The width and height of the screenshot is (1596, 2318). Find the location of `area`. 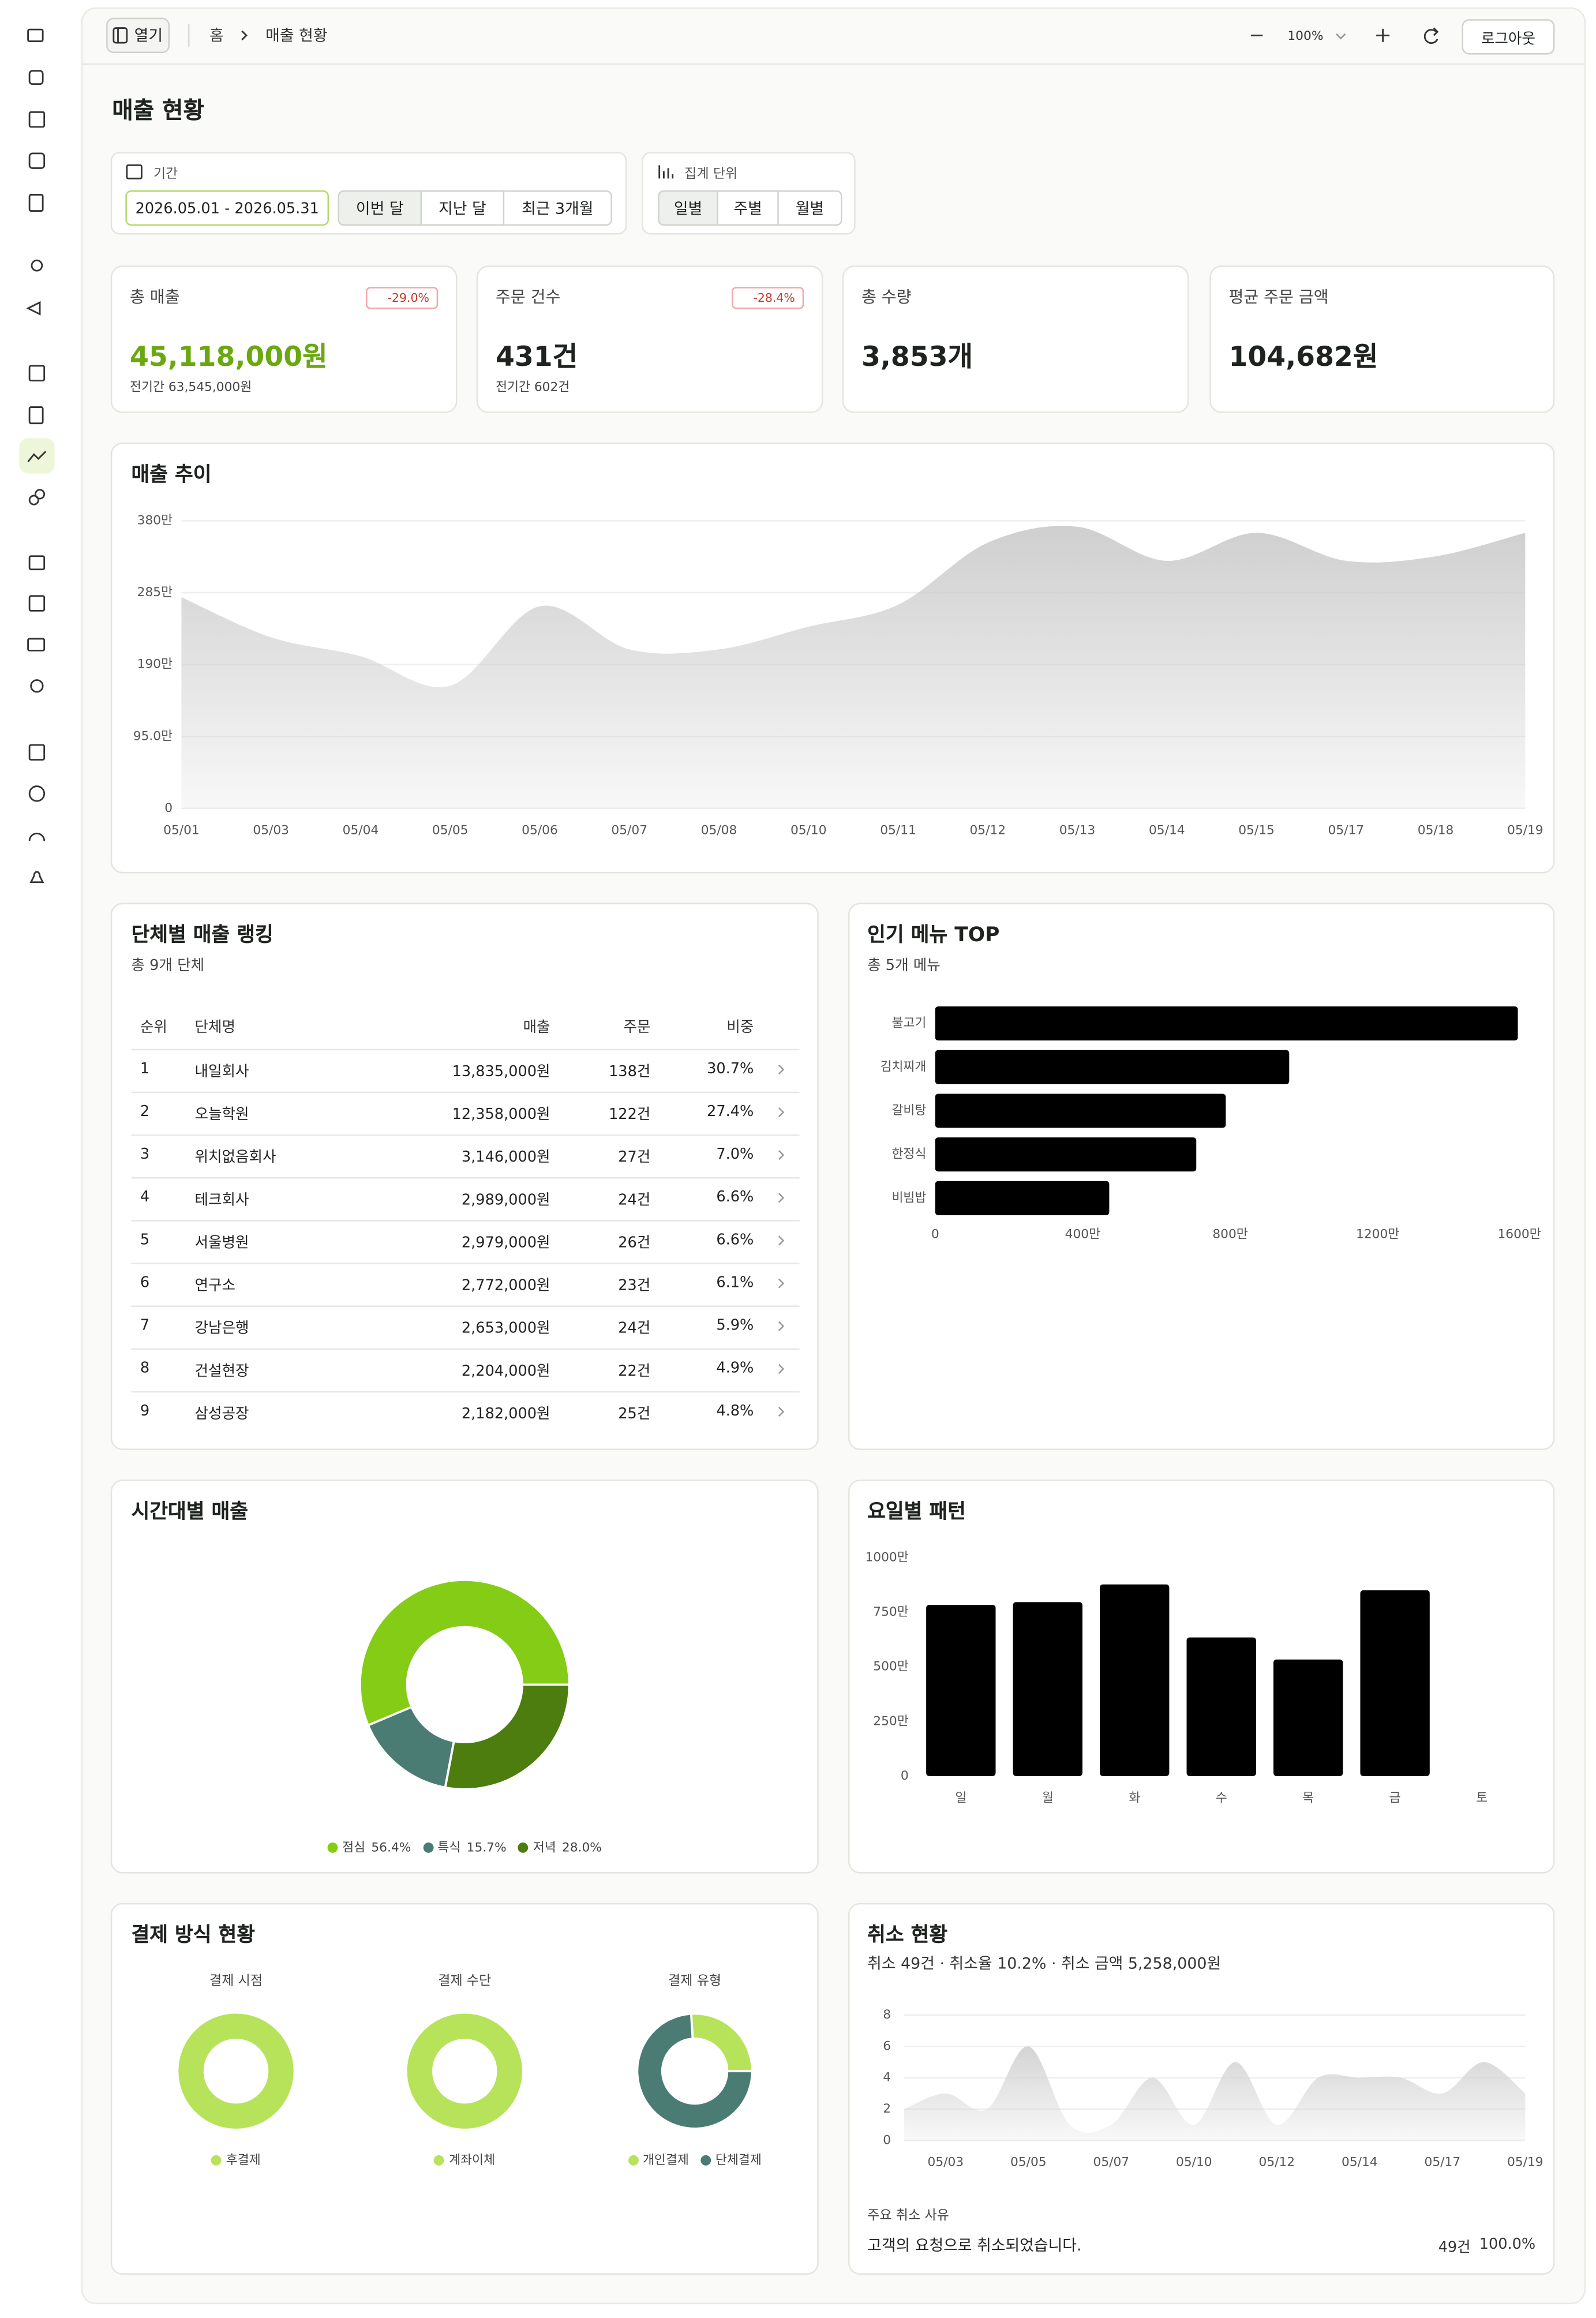

area is located at coordinates (1215, 2093).